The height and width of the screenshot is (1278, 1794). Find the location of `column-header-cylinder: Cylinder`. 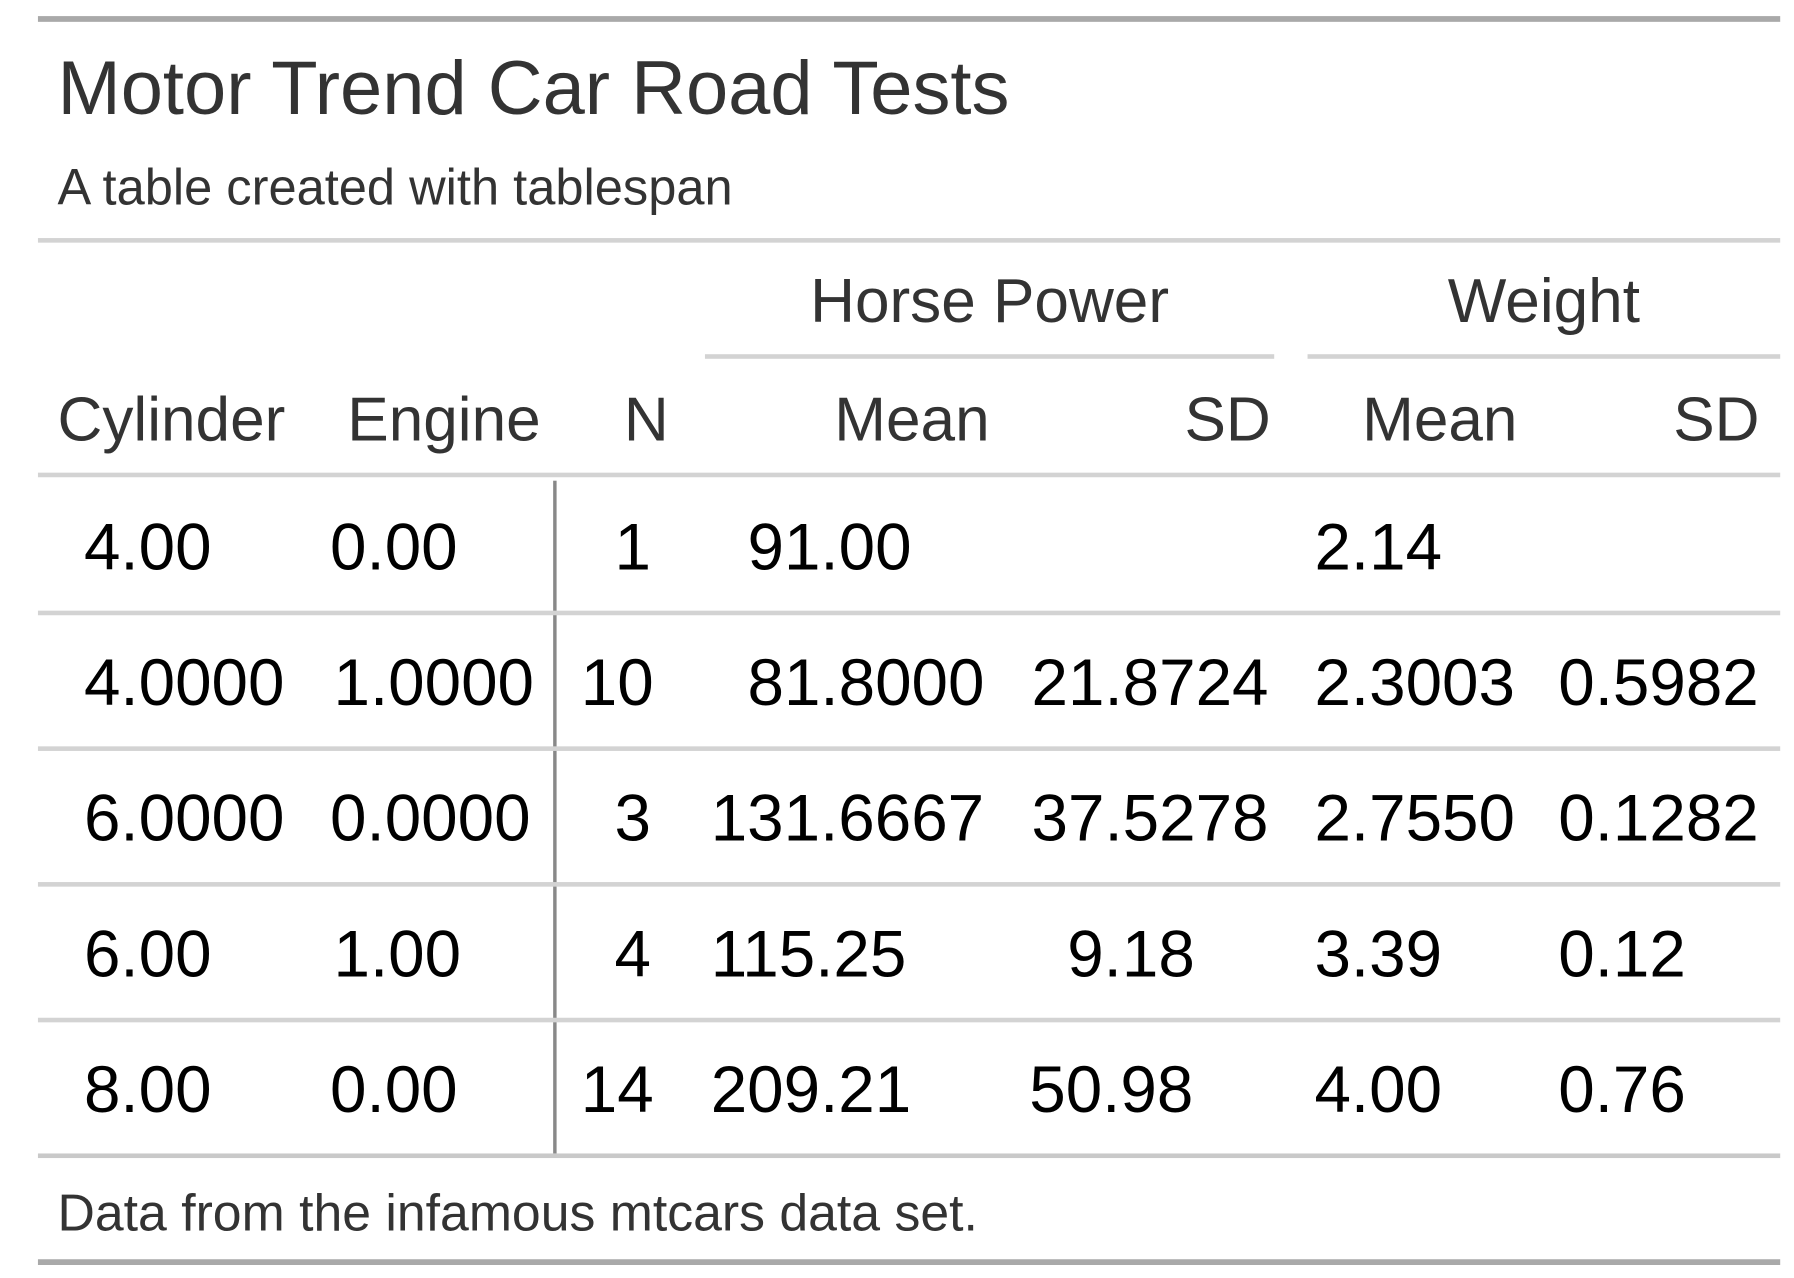

column-header-cylinder: Cylinder is located at coordinates (171, 420).